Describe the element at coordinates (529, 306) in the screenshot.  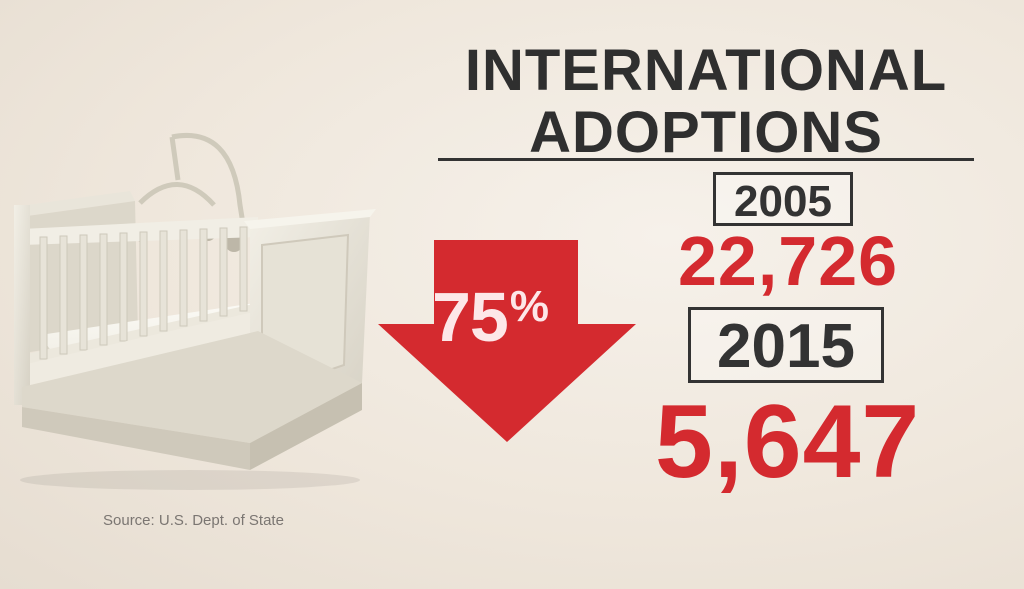
I see `percent-sign: %` at that location.